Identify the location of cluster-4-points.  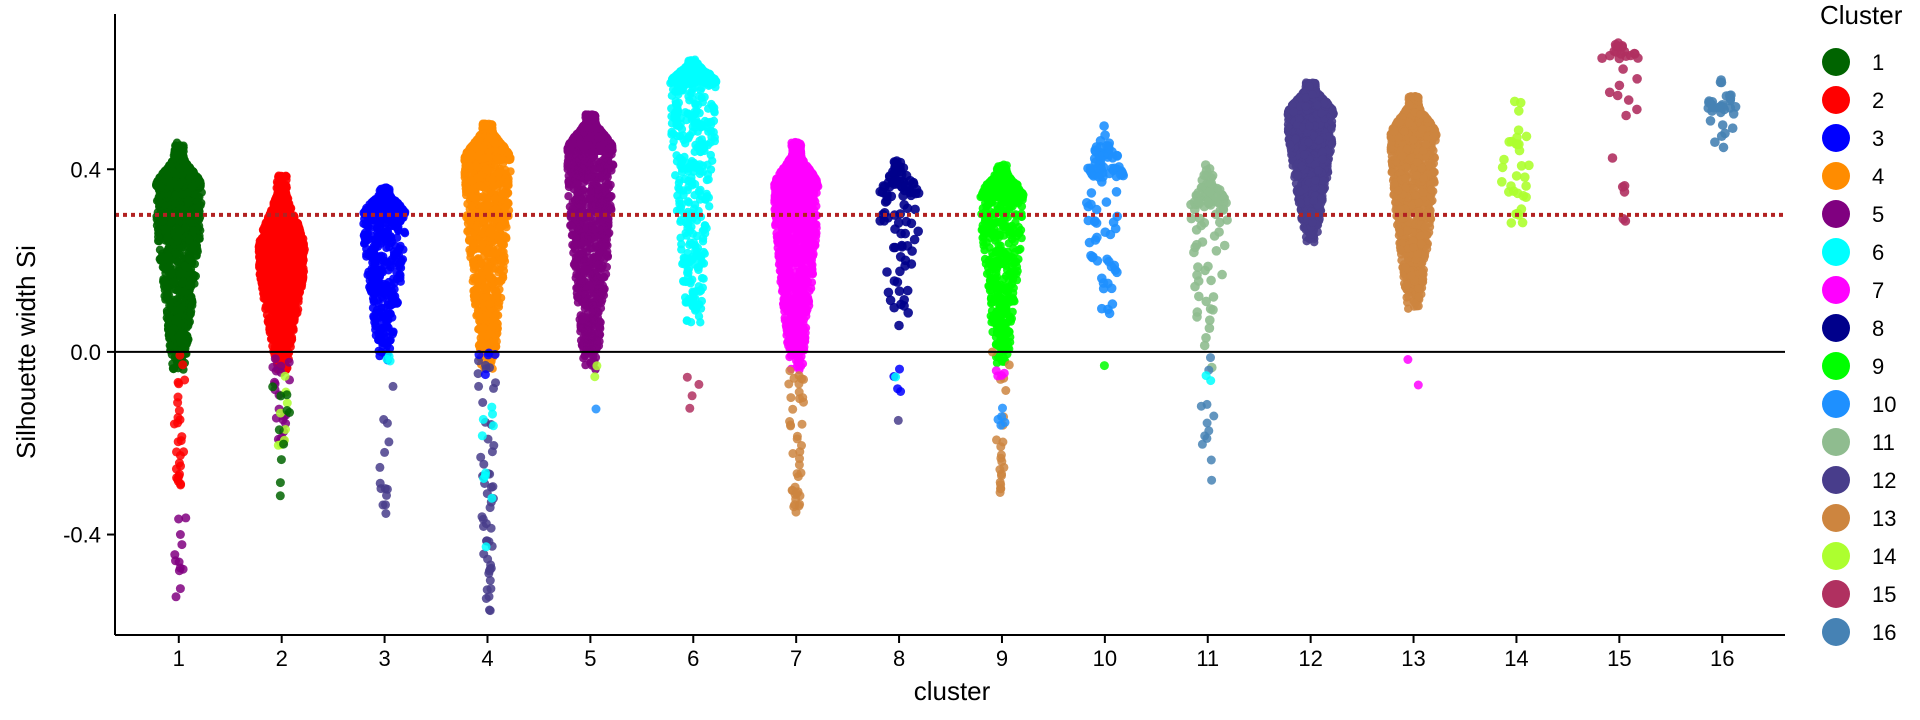
(487, 246).